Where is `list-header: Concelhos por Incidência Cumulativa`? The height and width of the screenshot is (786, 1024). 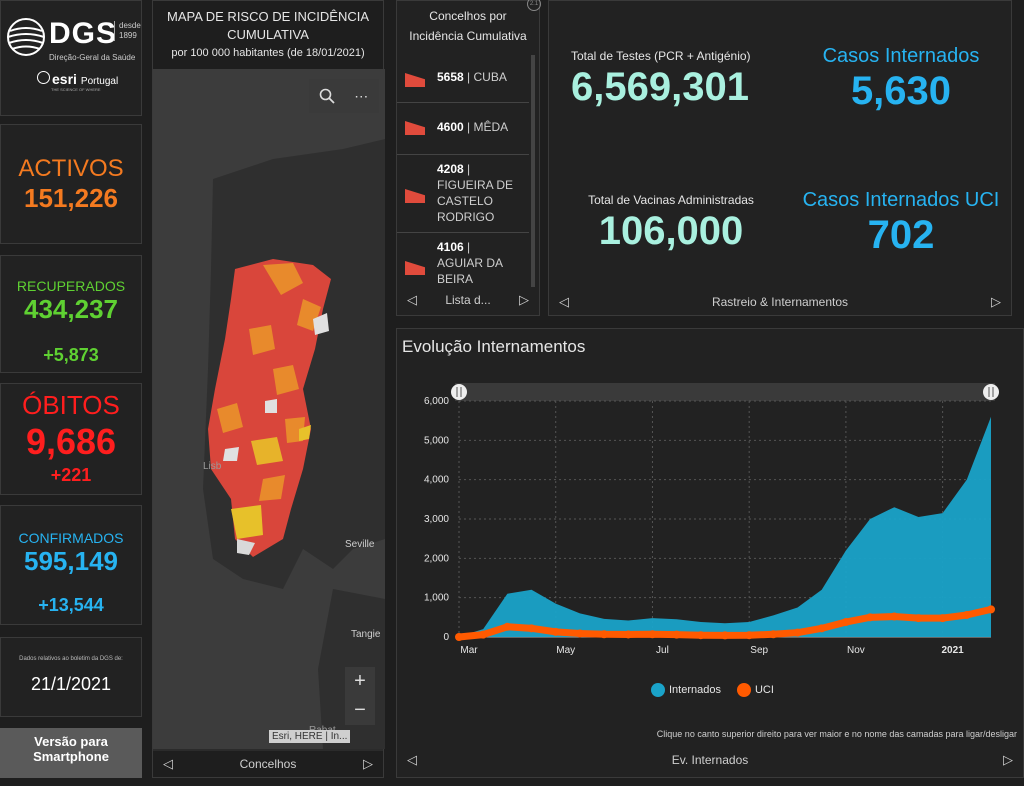 list-header: Concelhos por Incidência Cumulativa is located at coordinates (468, 26).